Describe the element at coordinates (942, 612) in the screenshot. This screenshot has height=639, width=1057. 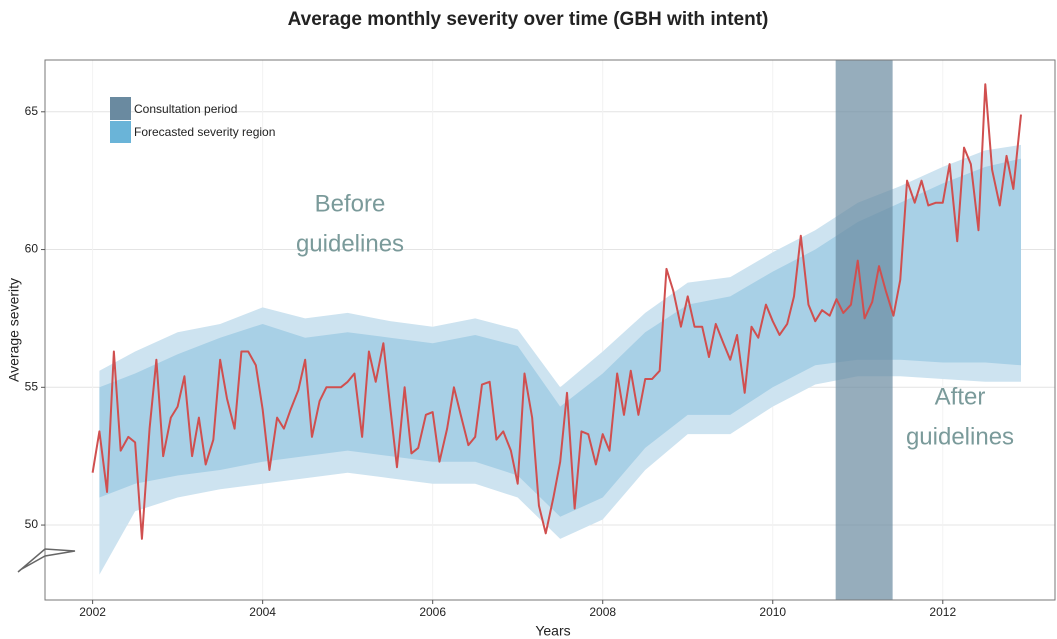
I see `x-tick-label: 2012` at that location.